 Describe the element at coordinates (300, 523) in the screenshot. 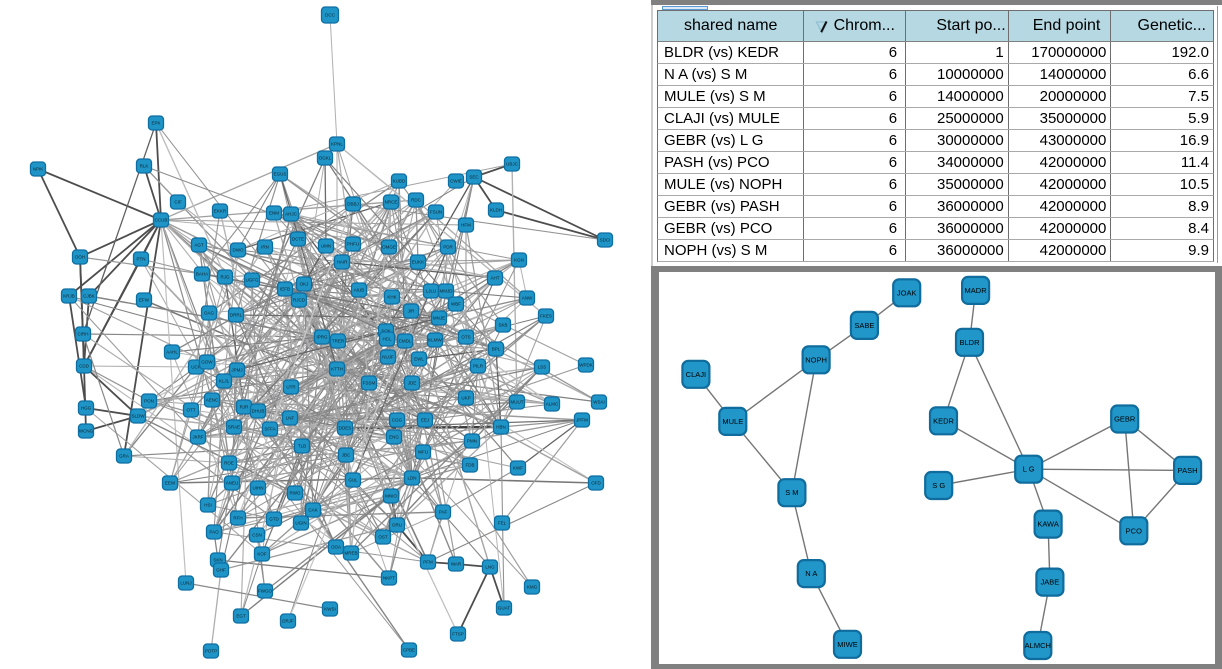

I see `svg-text: UGIN` at that location.